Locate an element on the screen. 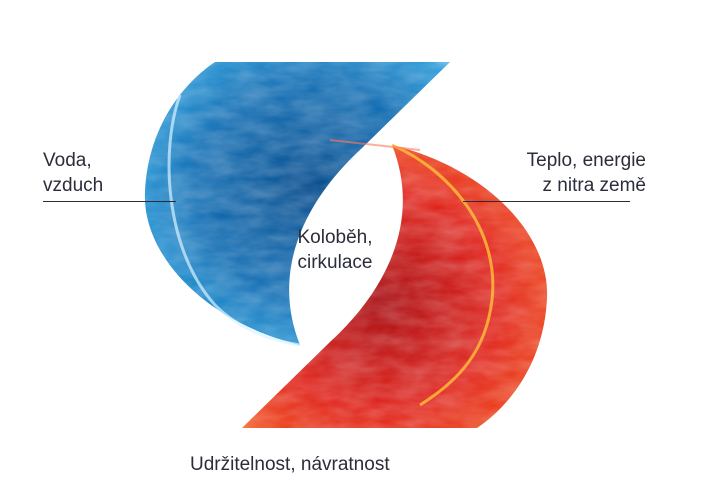  label-cycle-line1: Koloběh, is located at coordinates (335, 237).